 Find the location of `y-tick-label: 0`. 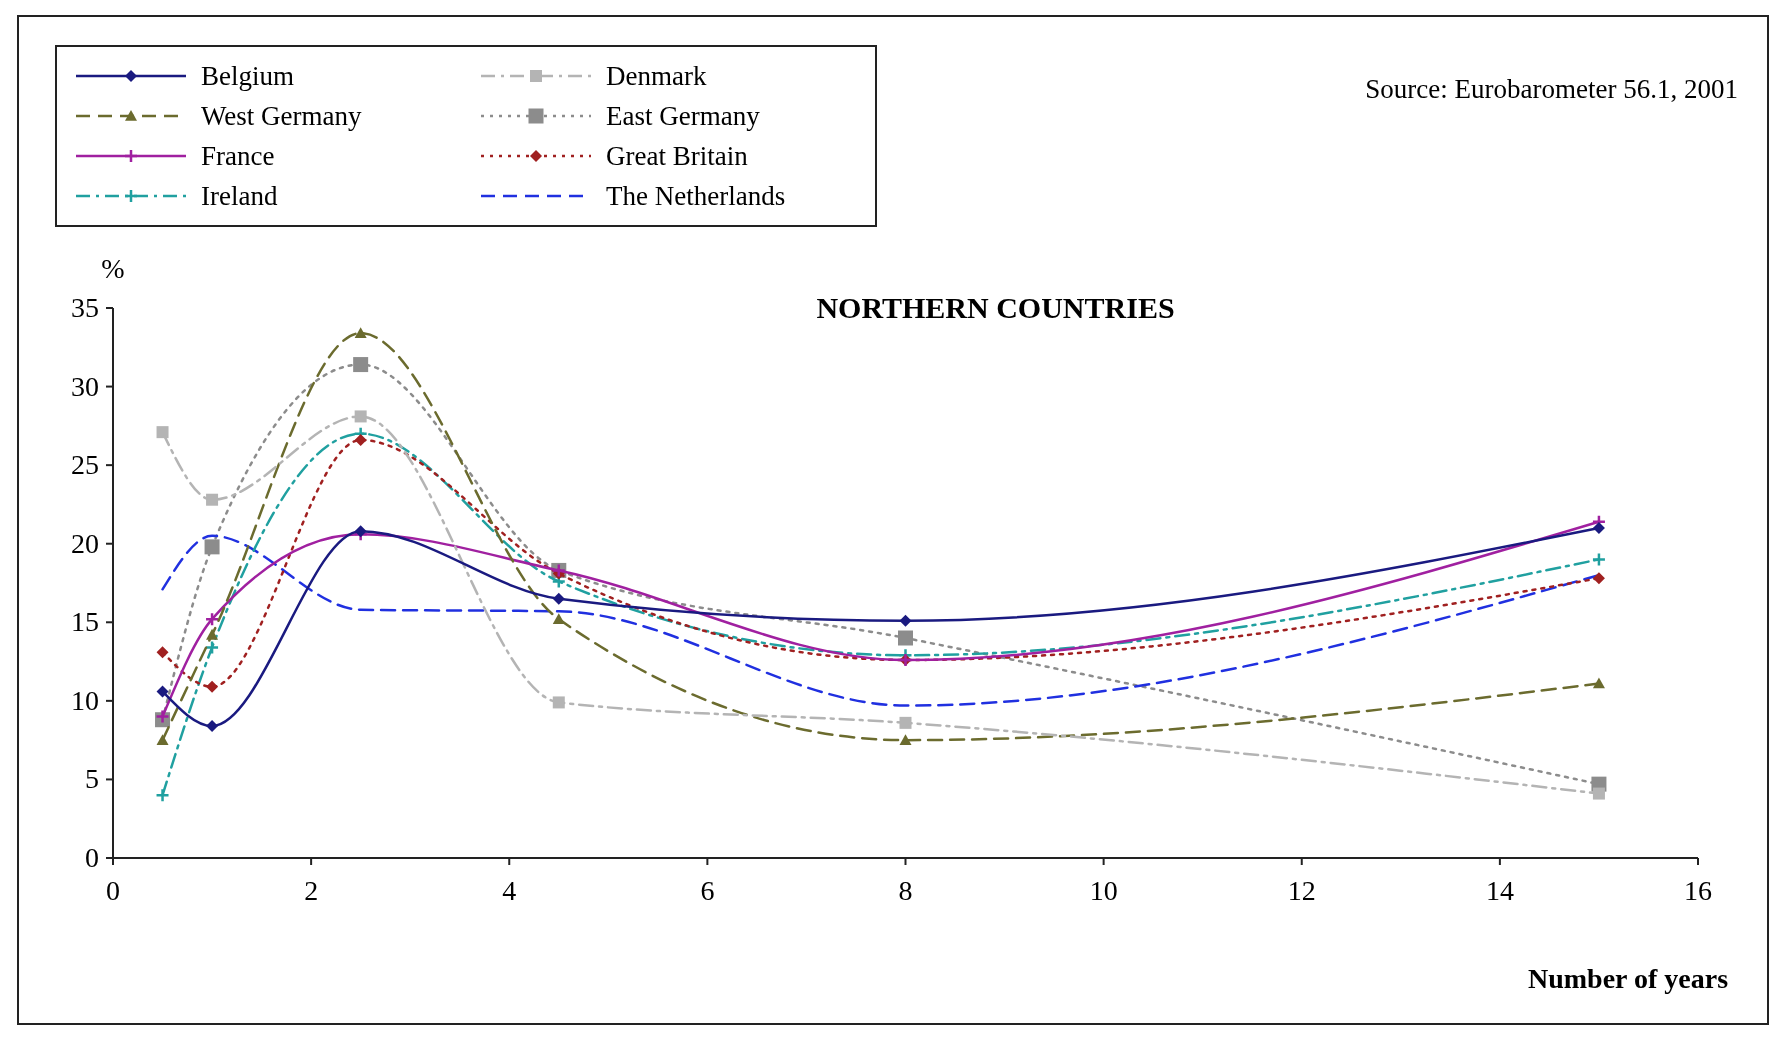

y-tick-label: 0 is located at coordinates (92, 857).